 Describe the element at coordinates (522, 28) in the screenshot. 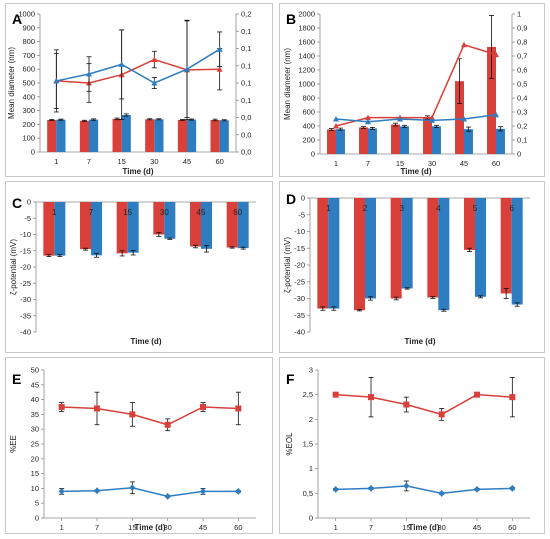

I see `y2-tick-label: 0,9` at that location.